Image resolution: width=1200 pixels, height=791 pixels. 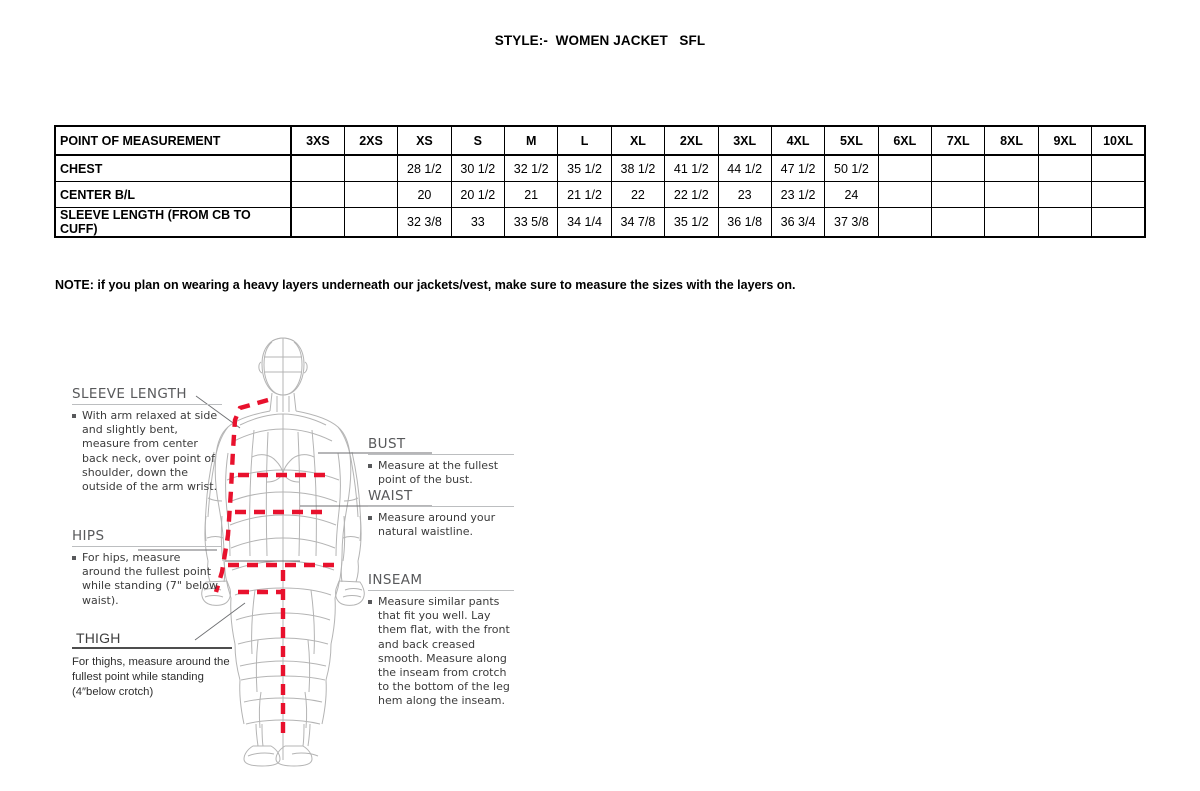 I want to click on table-cell: 20 1/2, so click(x=478, y=194).